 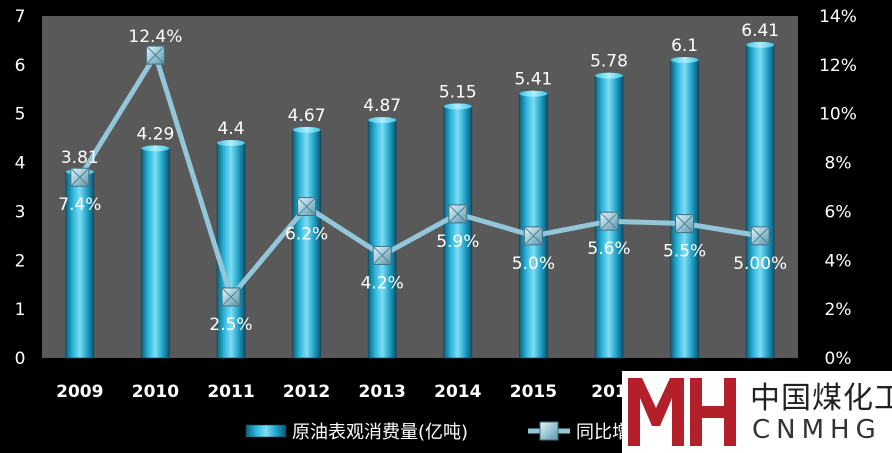 I want to click on y-right-tick: 14%, so click(x=838, y=17).